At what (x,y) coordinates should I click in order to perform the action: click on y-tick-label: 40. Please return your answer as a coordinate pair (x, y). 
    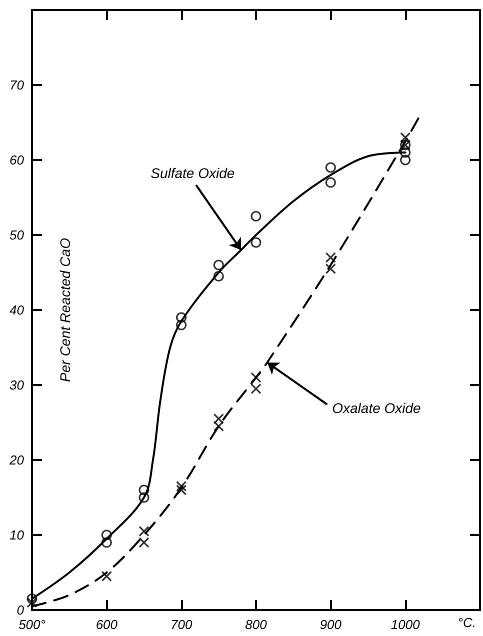
    Looking at the image, I should click on (17, 310).